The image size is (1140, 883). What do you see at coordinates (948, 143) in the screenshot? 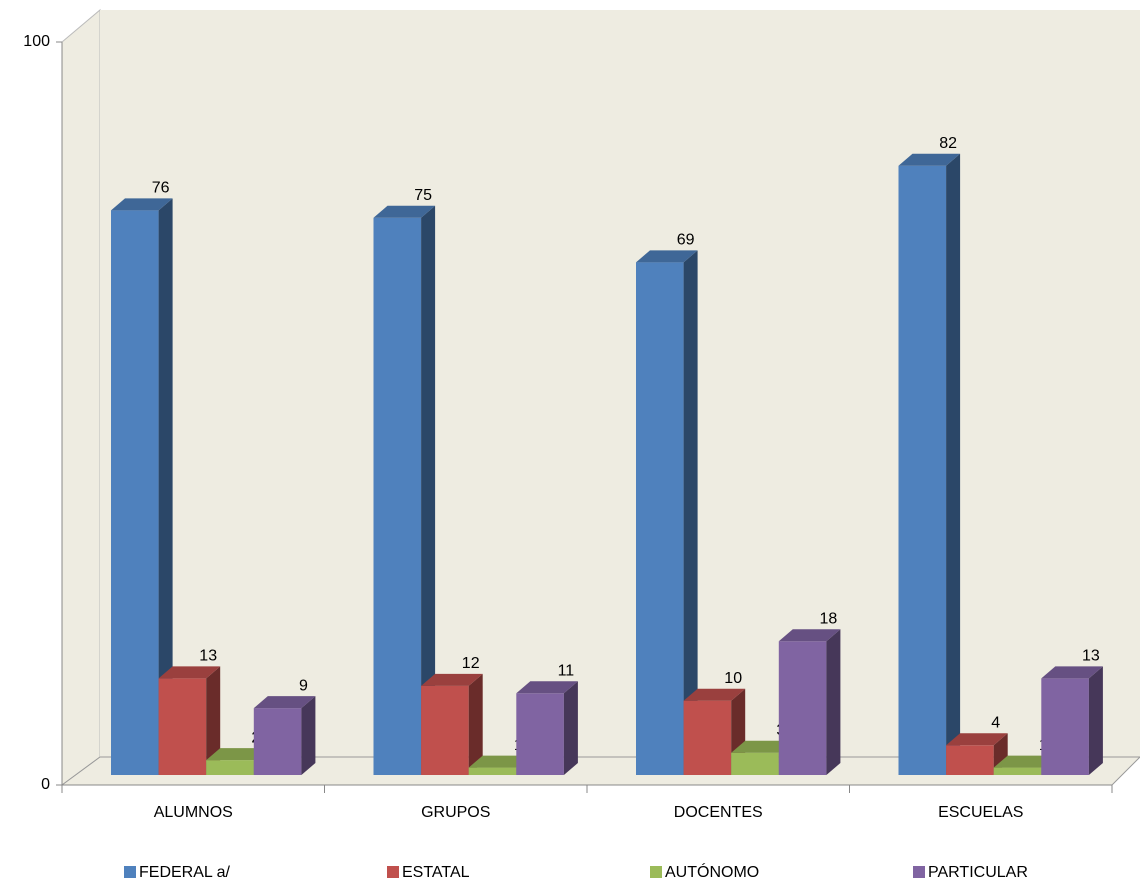
I see `value-label: 82` at bounding box center [948, 143].